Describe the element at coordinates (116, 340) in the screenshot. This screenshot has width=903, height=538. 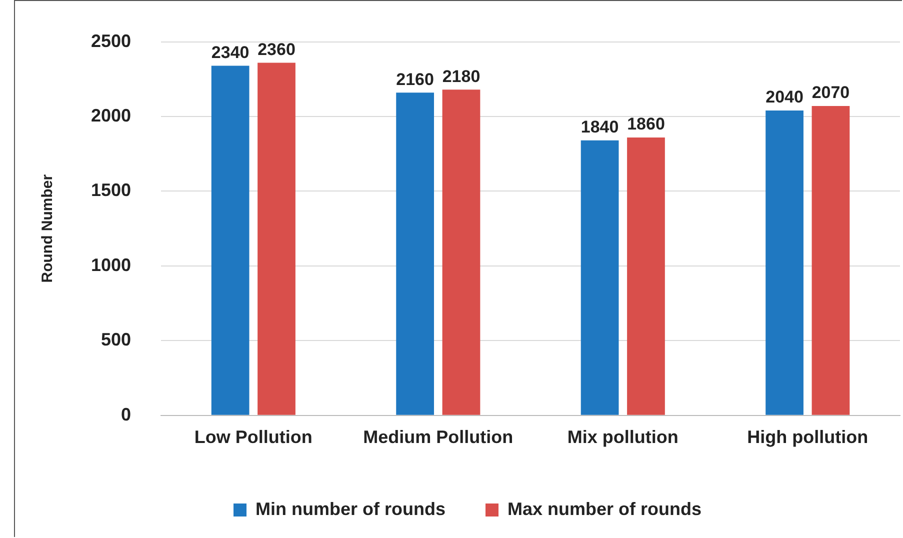
I see `y-tick-label: 500` at that location.